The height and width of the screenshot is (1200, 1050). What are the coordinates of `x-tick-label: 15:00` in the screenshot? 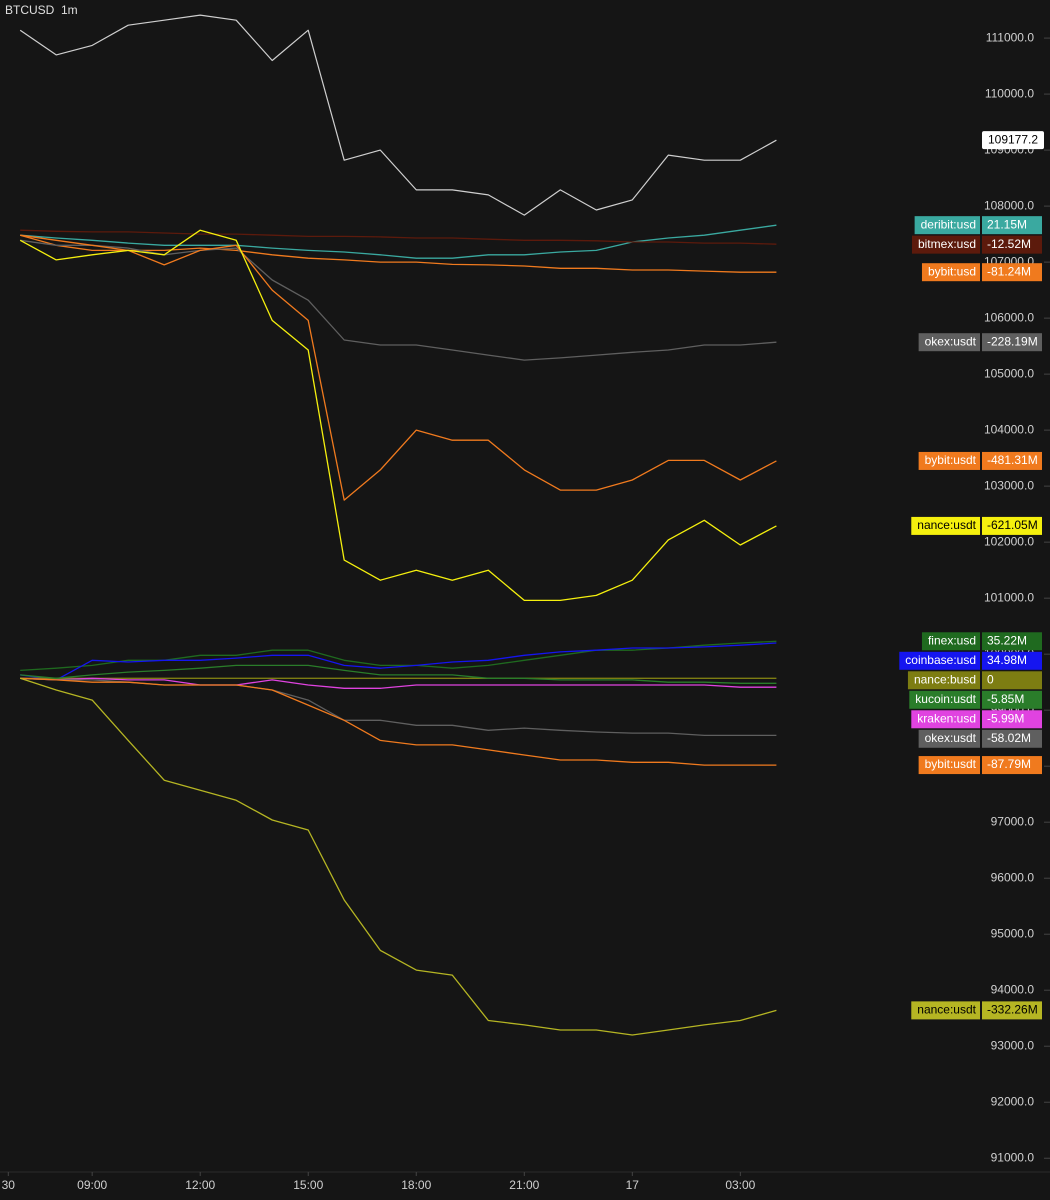 It's located at (308, 1185).